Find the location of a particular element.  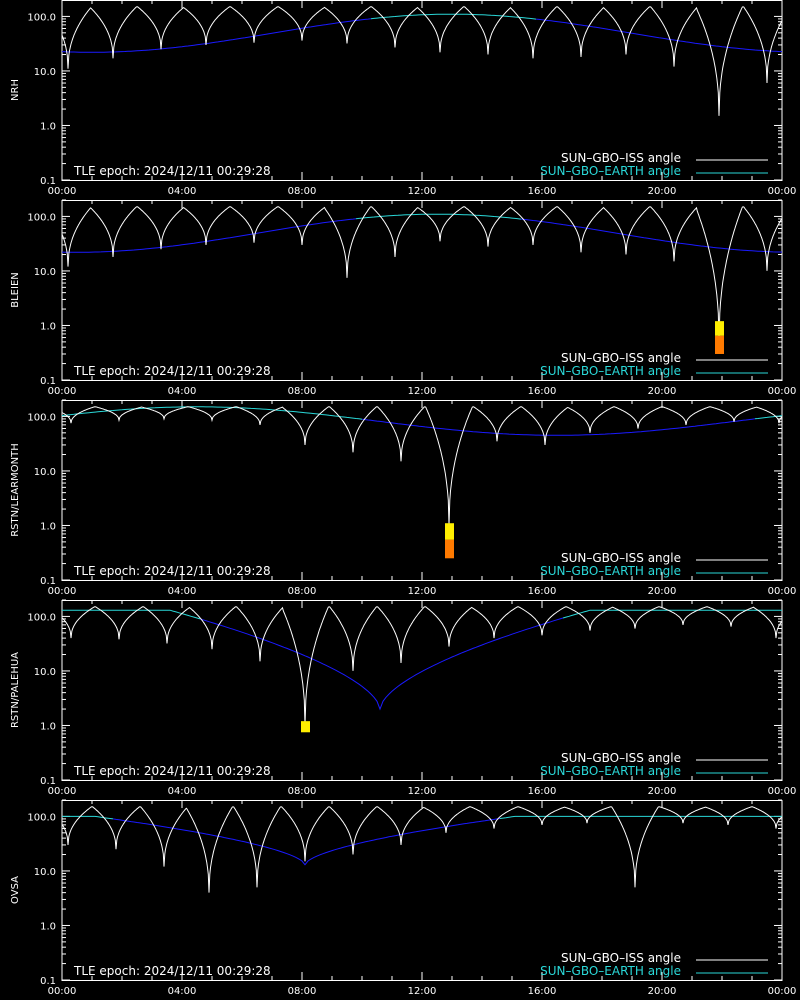

y-axis-label: OVSA is located at coordinates (15, 890).